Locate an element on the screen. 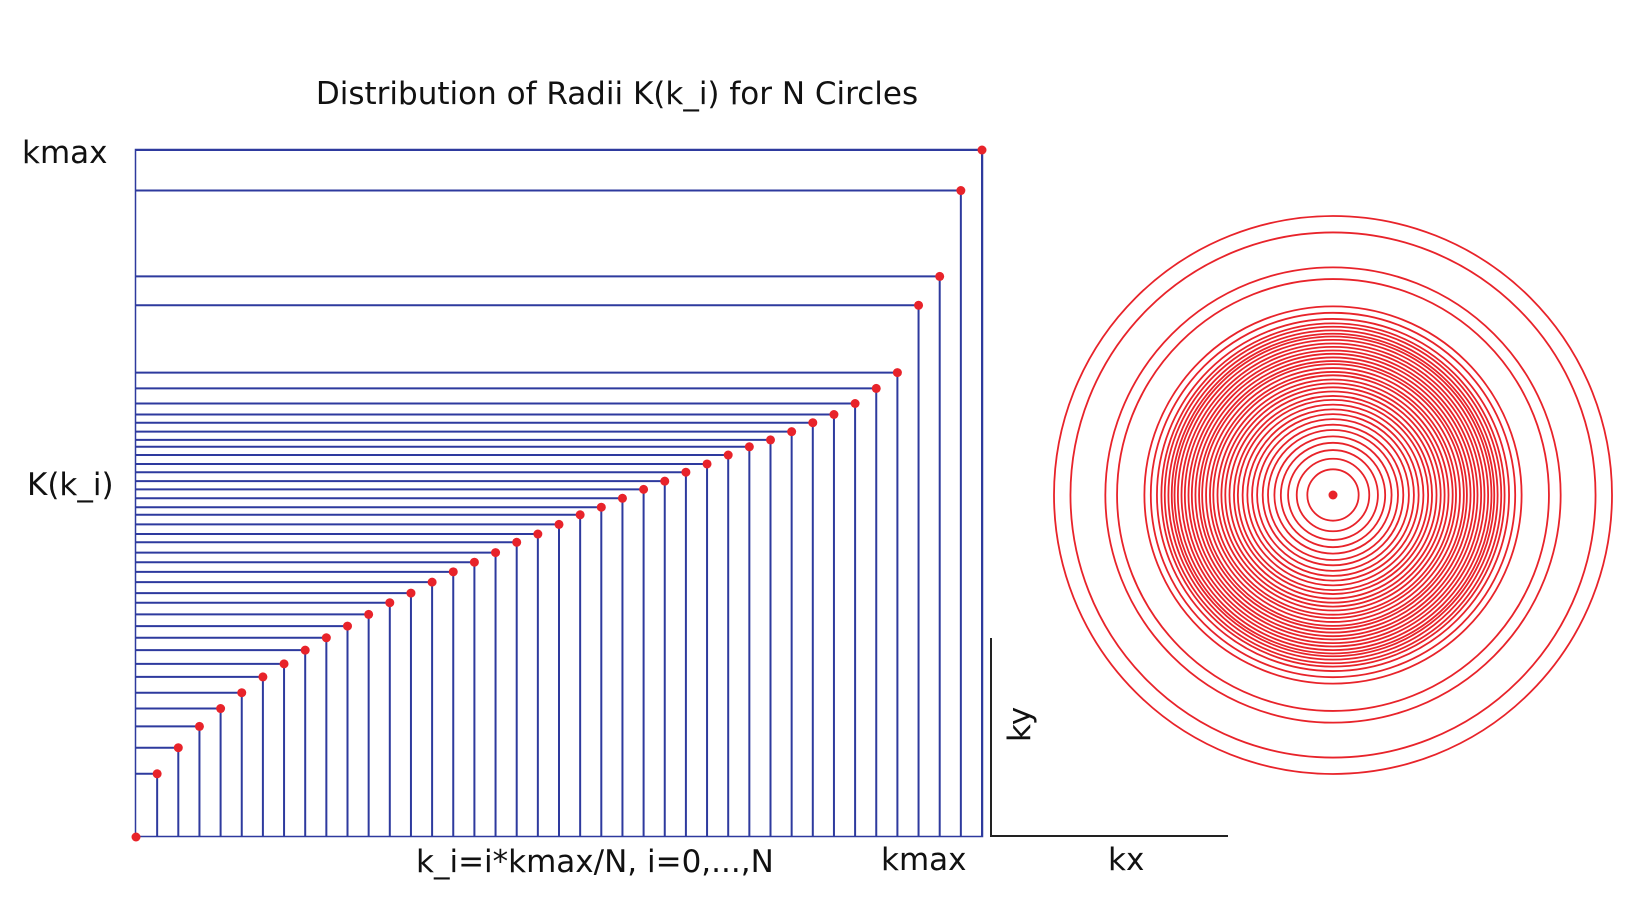  circle-center-point is located at coordinates (1333, 495).